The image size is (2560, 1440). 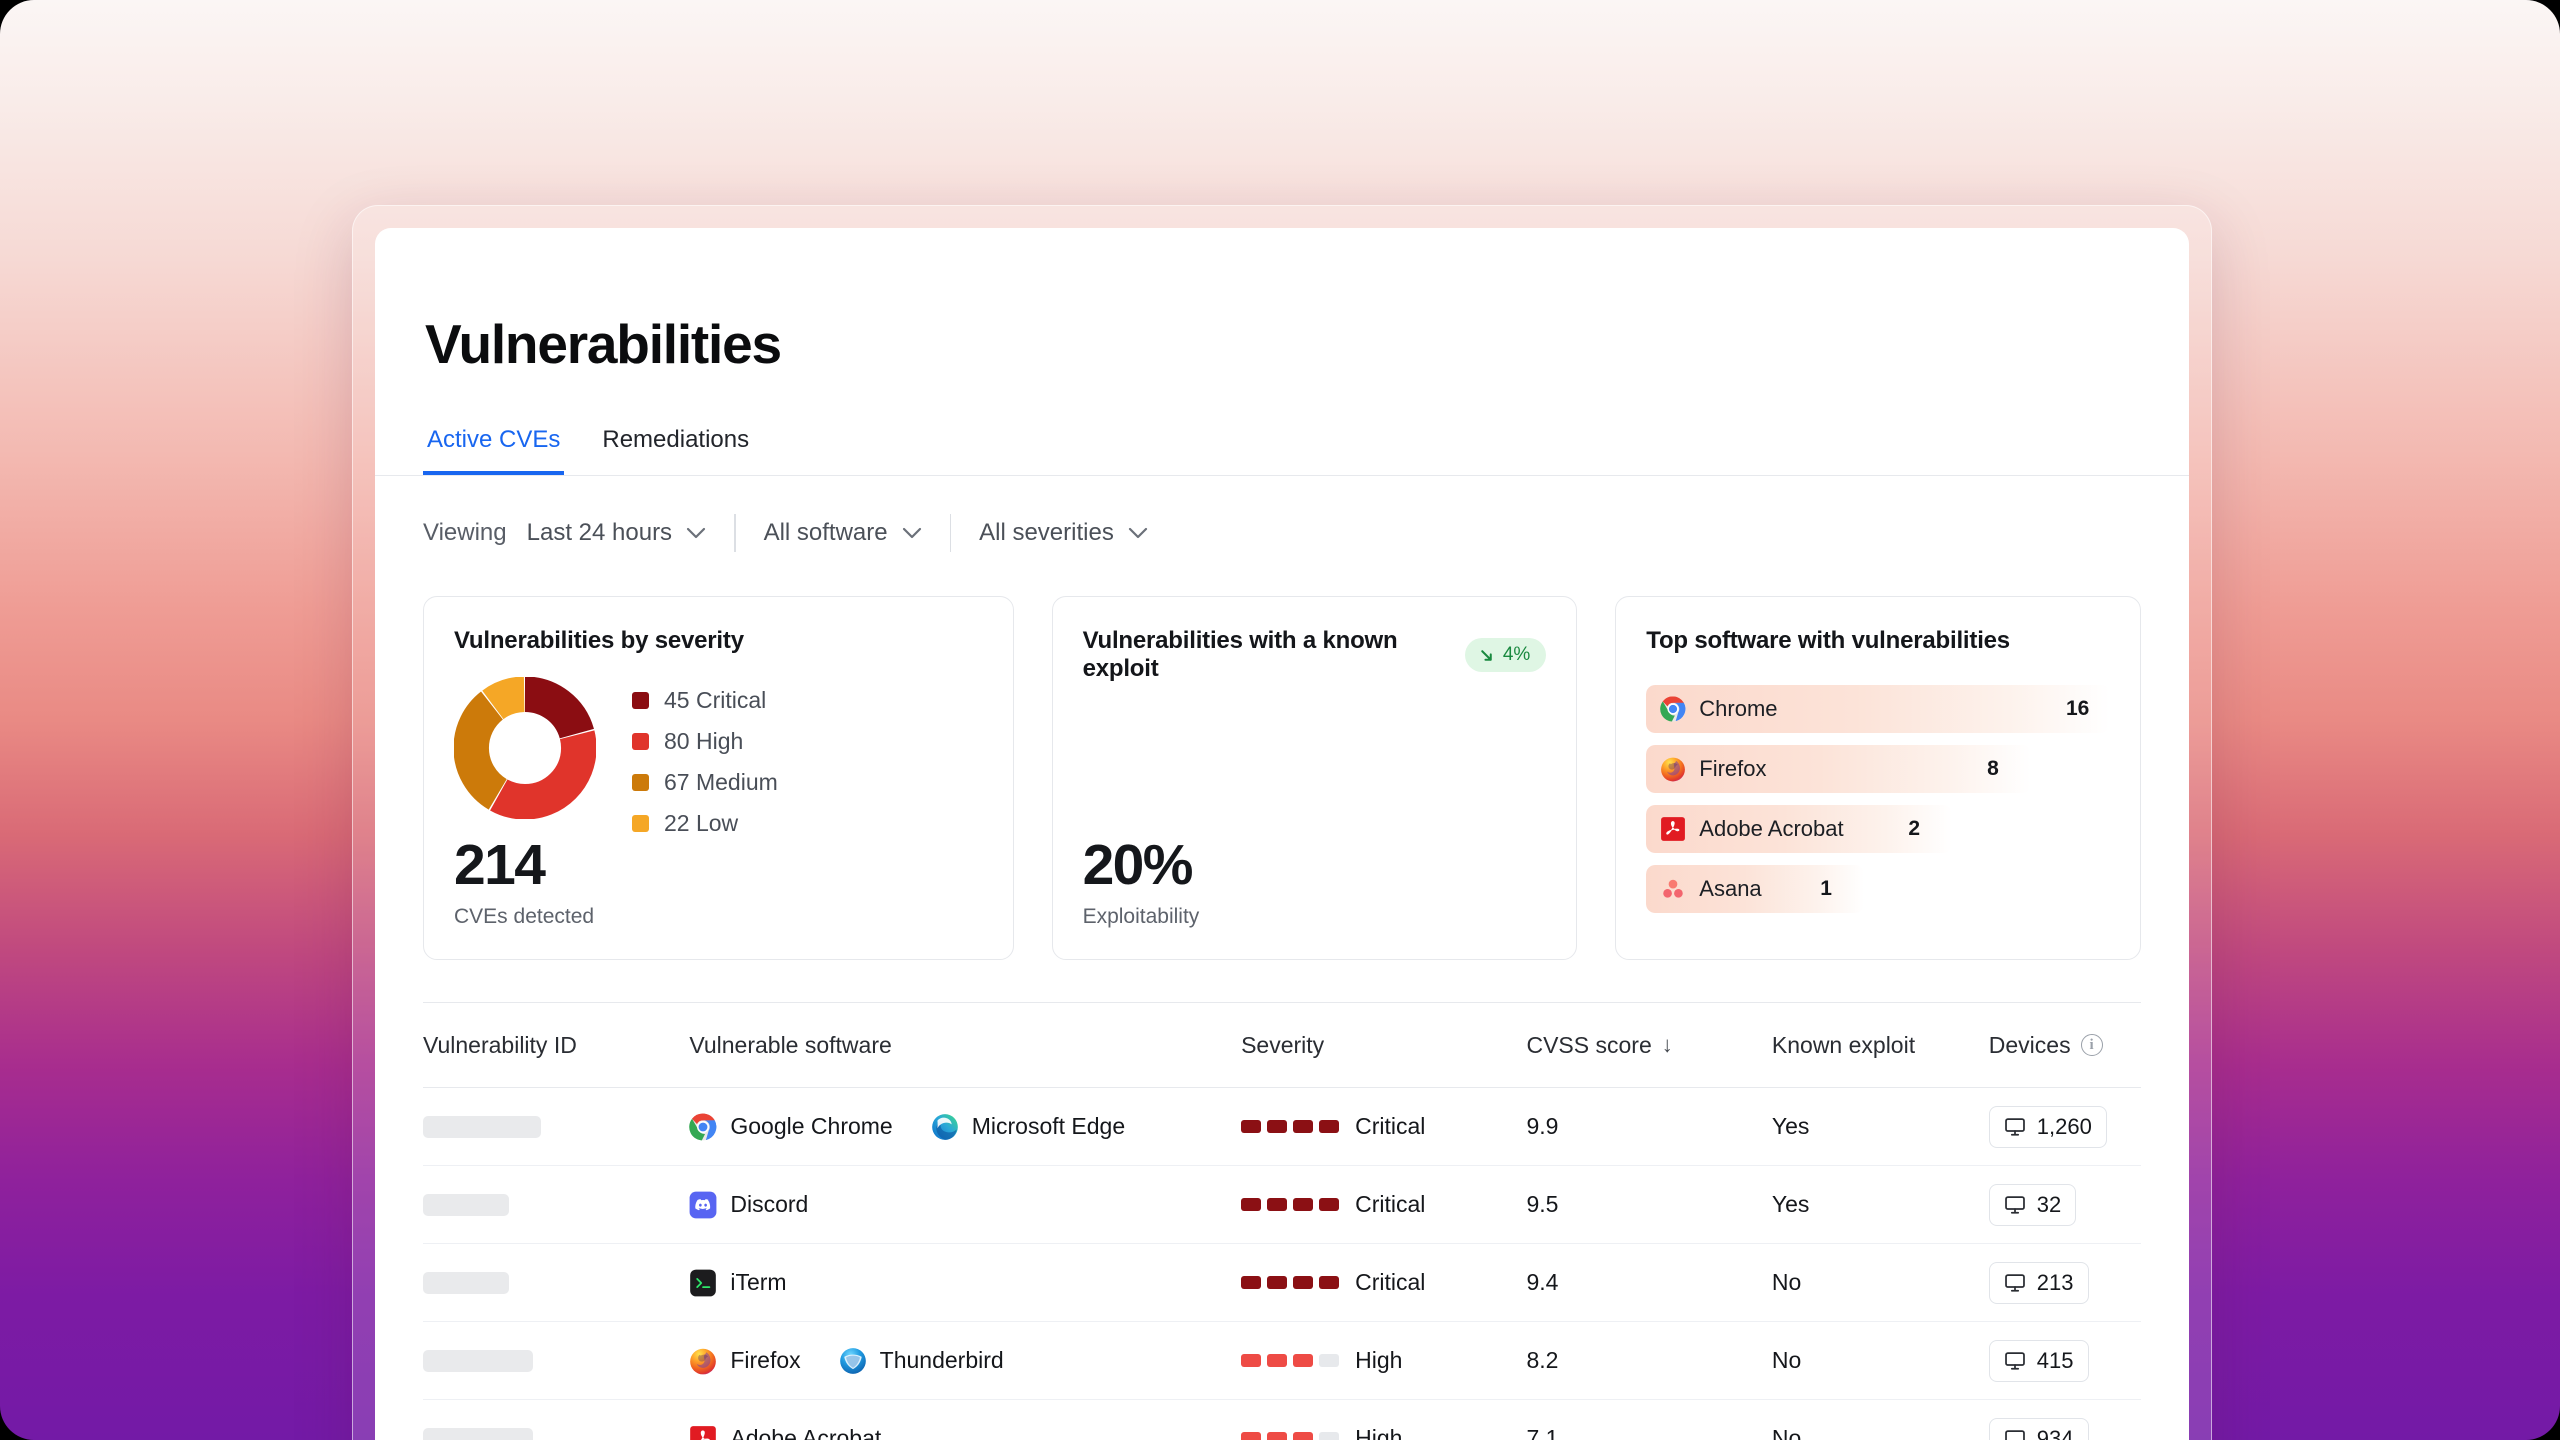 What do you see at coordinates (1141, 916) in the screenshot?
I see `exploitability-label: Exploitability` at bounding box center [1141, 916].